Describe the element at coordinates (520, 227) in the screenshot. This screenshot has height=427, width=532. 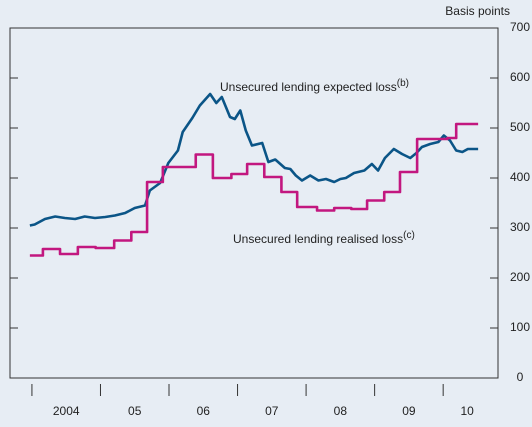
I see `y-tick-label: 300` at that location.